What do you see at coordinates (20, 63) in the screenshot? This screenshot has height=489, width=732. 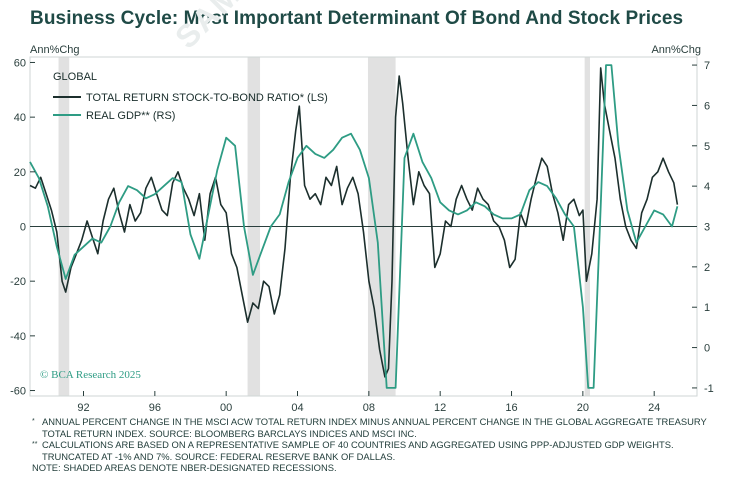 I see `left-tick-label: 60` at bounding box center [20, 63].